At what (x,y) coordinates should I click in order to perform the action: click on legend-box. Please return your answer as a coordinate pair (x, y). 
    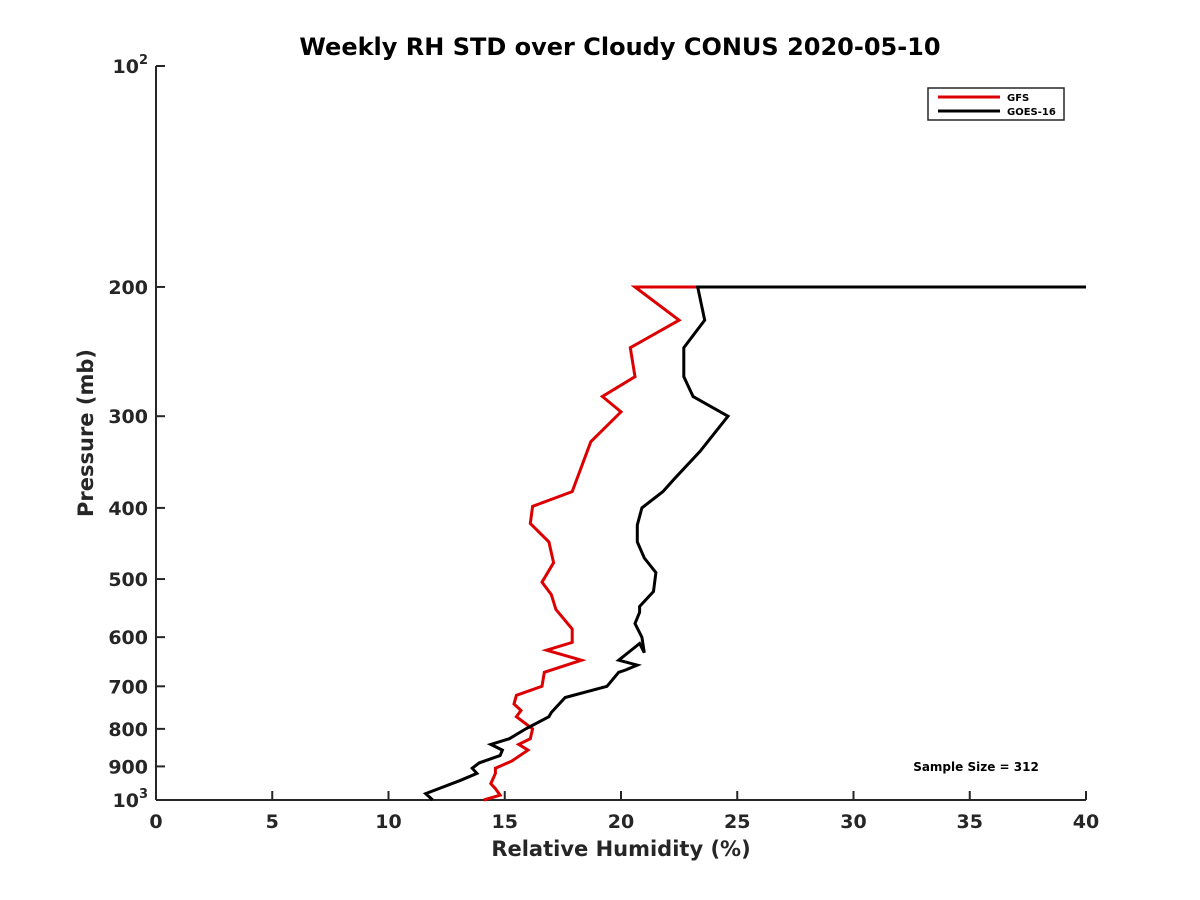
    Looking at the image, I should click on (996, 104).